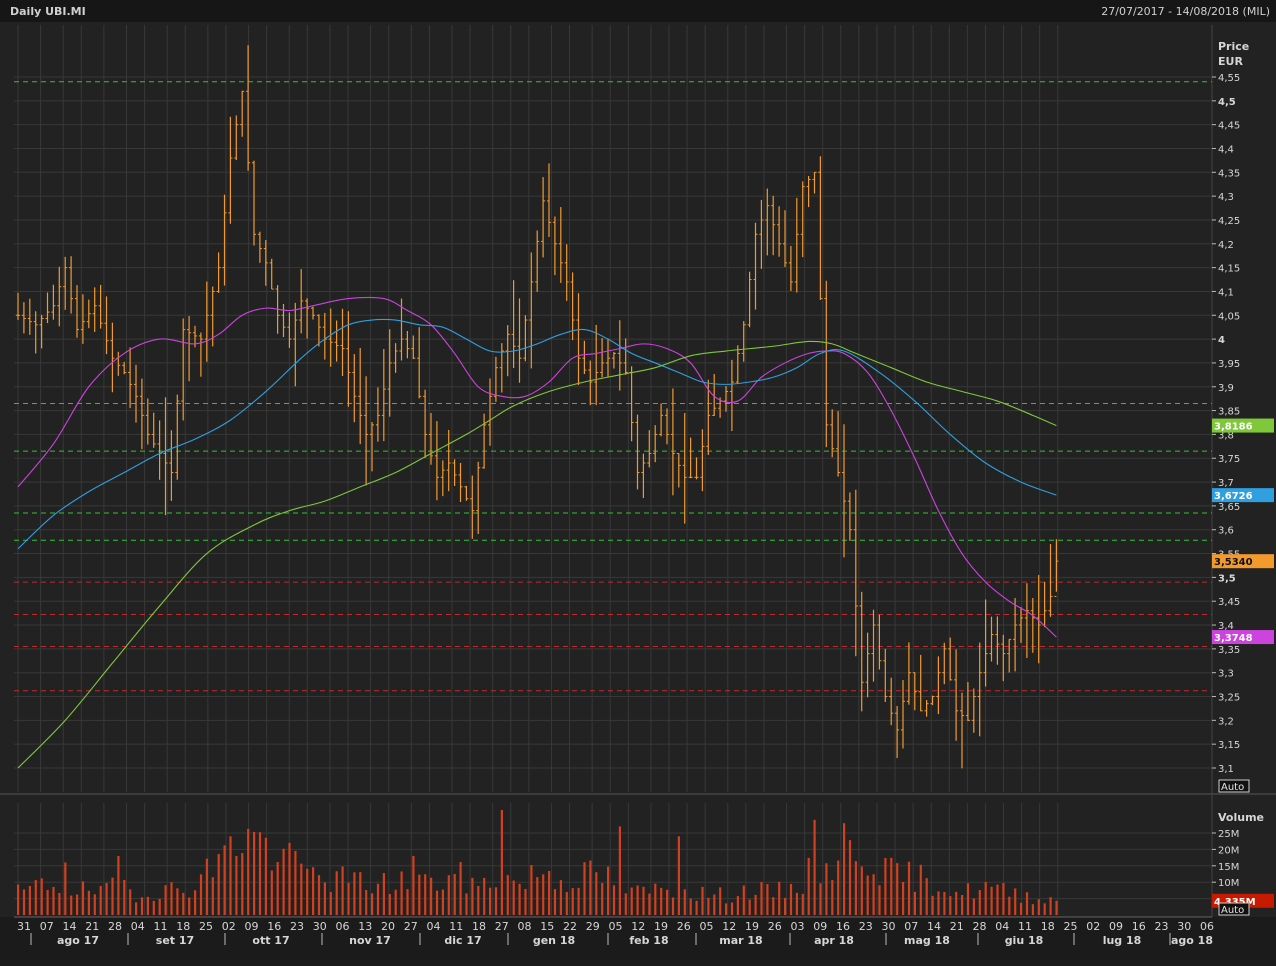 The image size is (1276, 966). What do you see at coordinates (1232, 787) in the screenshot?
I see `price-auto-button-label: Auto` at bounding box center [1232, 787].